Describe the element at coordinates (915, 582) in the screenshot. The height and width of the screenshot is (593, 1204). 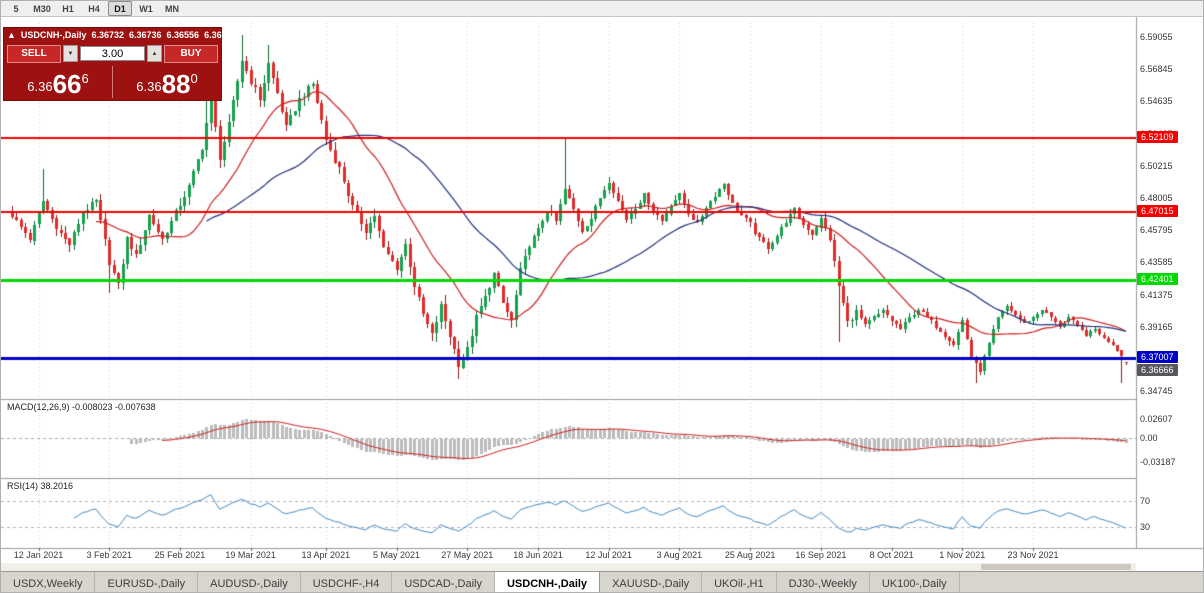
I see `tab-uk100-daily: UK100-,Daily` at that location.